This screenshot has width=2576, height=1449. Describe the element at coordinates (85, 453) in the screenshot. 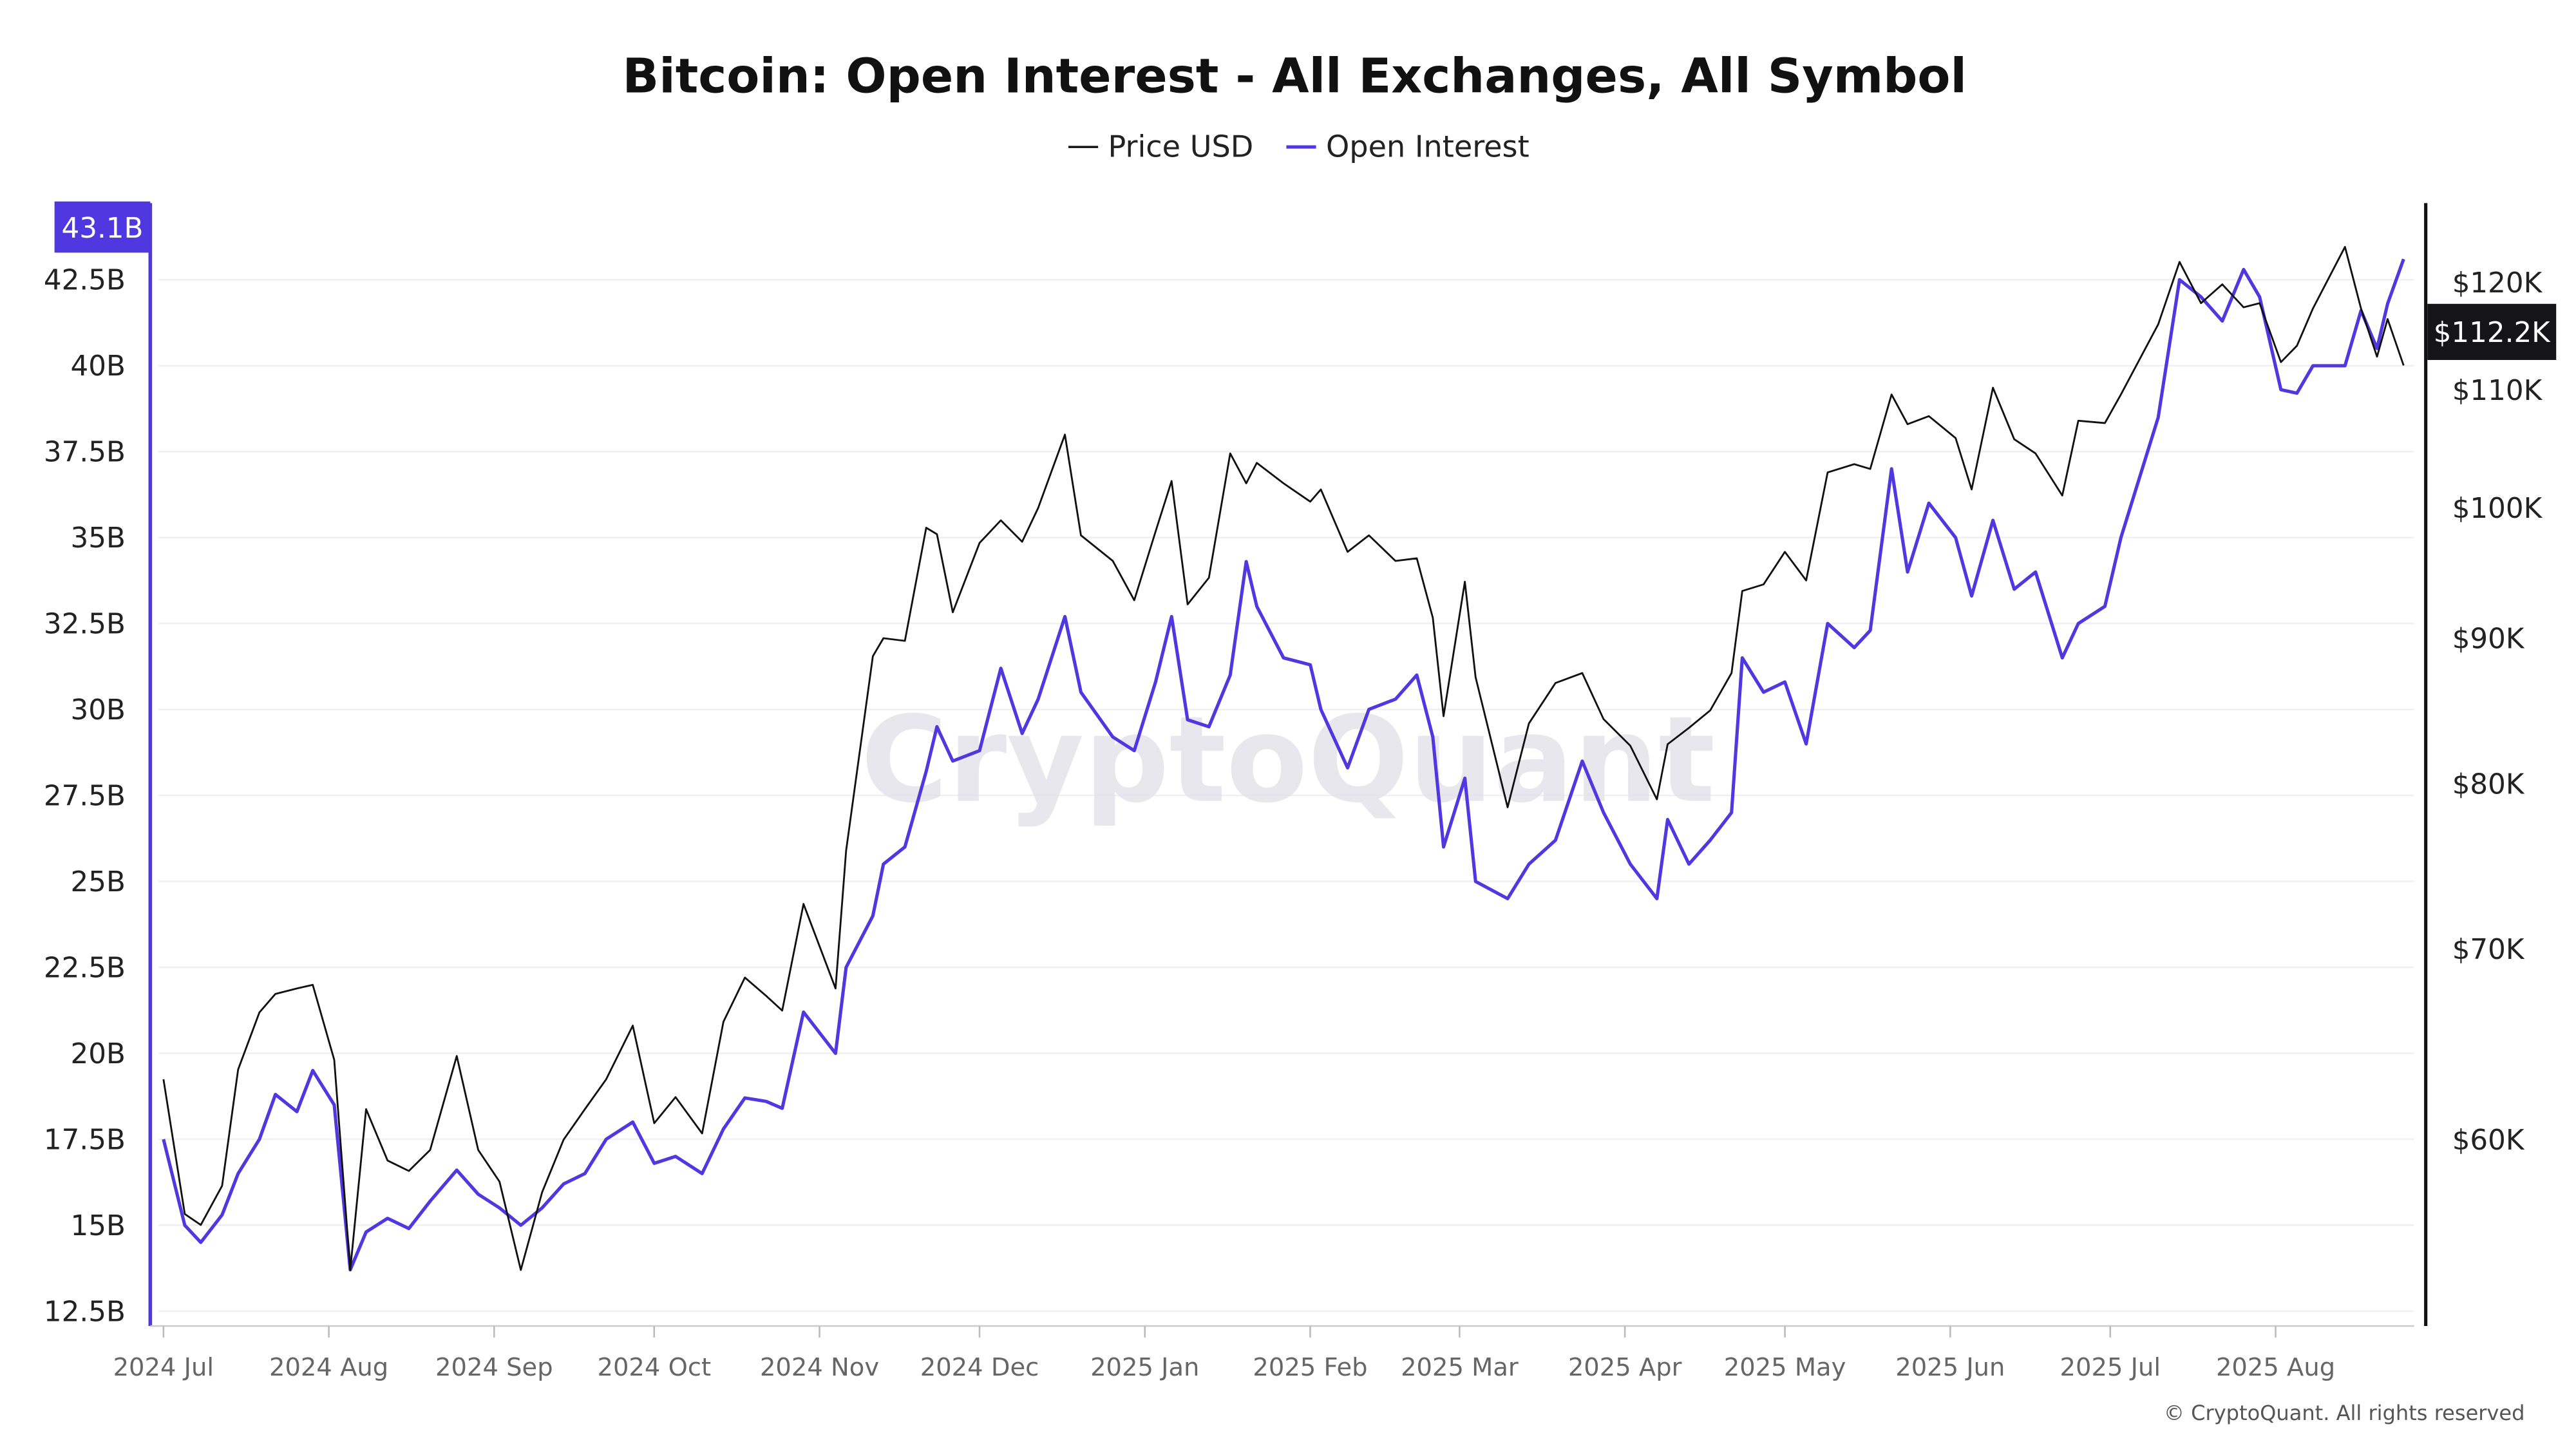

I see `left-tick-label: 37.5B` at that location.